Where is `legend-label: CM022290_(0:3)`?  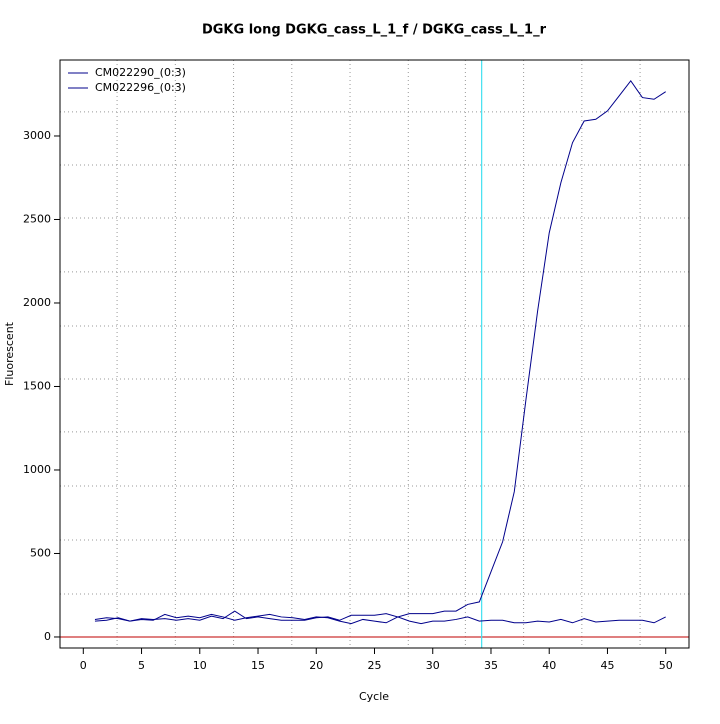 legend-label: CM022290_(0:3) is located at coordinates (140, 72).